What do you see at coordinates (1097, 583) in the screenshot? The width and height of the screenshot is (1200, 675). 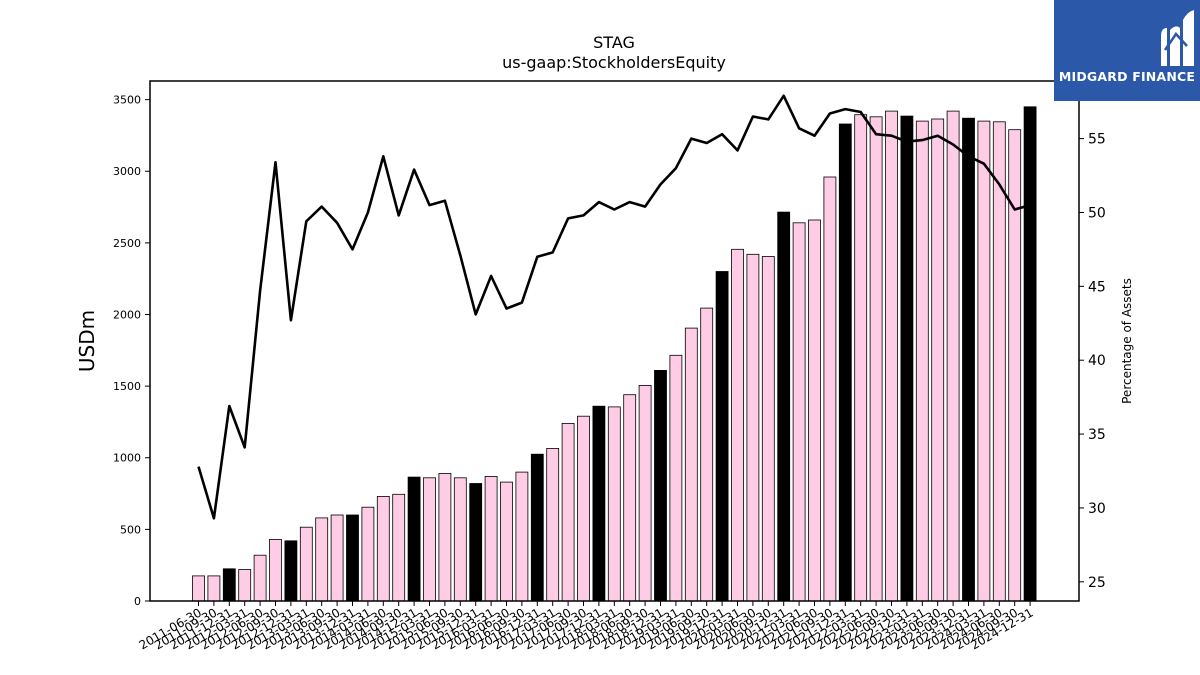 I see `y-right-tick-label-25: 25` at bounding box center [1097, 583].